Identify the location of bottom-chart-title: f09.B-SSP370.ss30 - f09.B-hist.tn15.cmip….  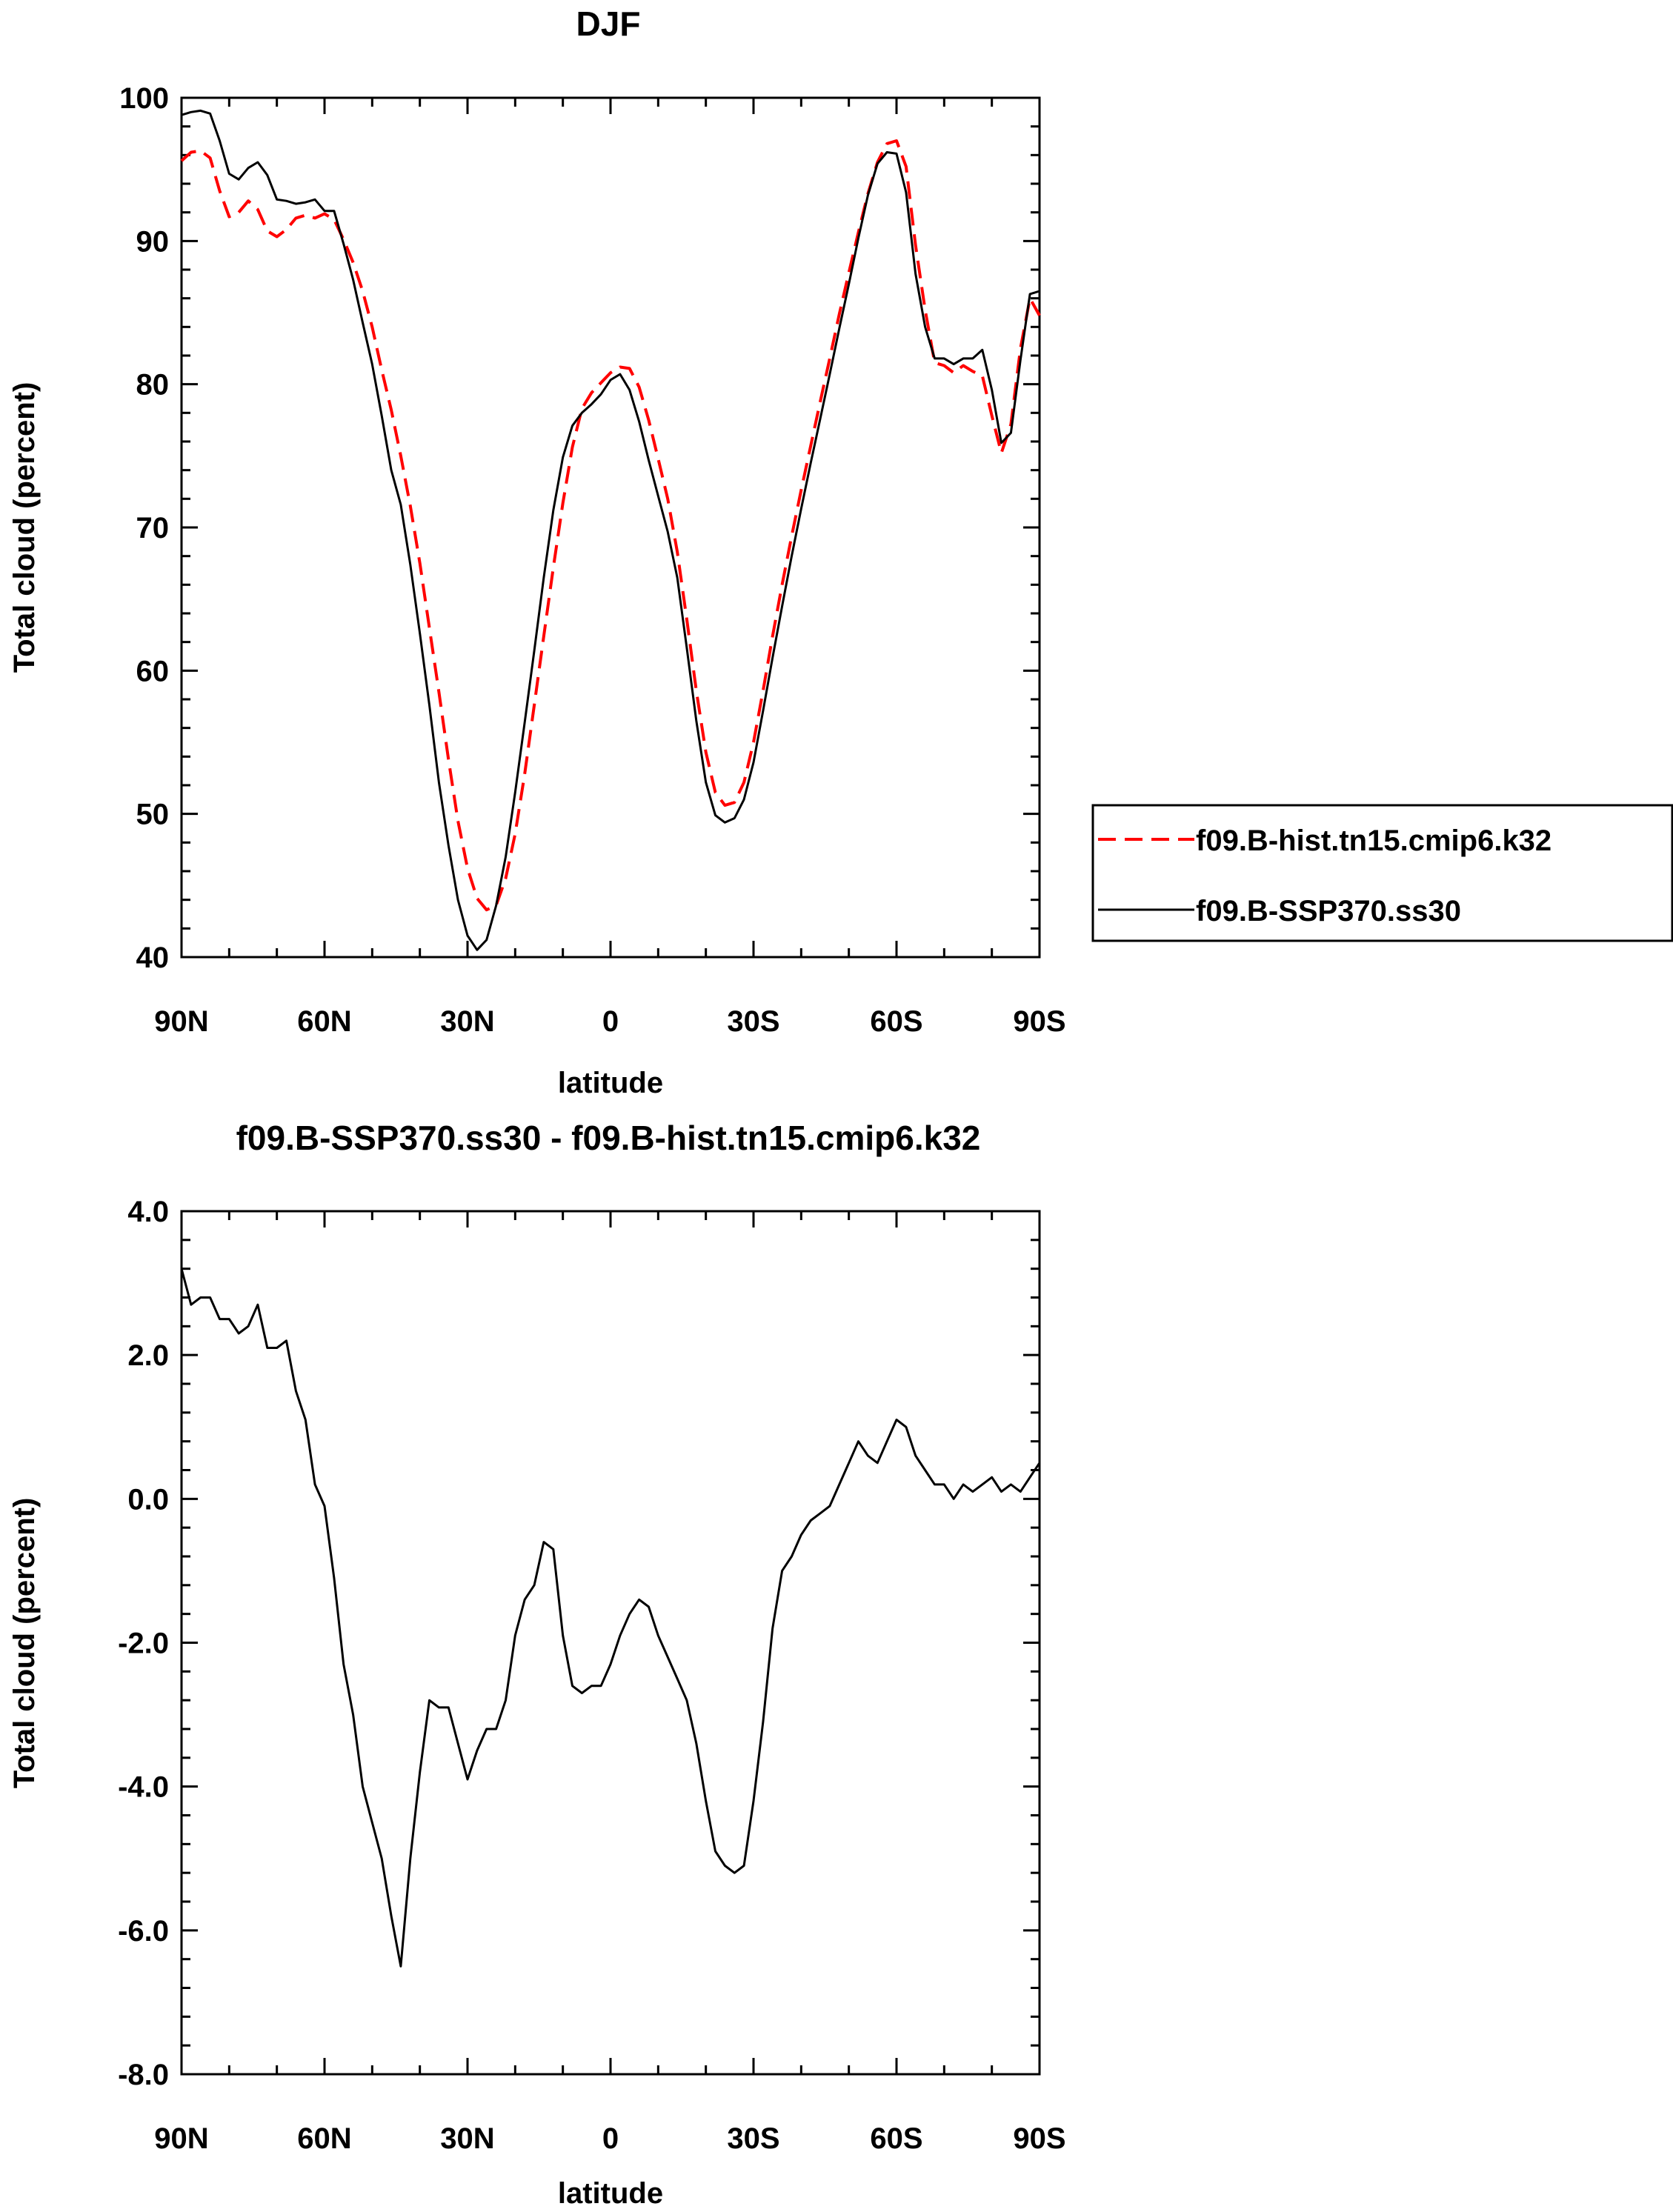
(608, 1138).